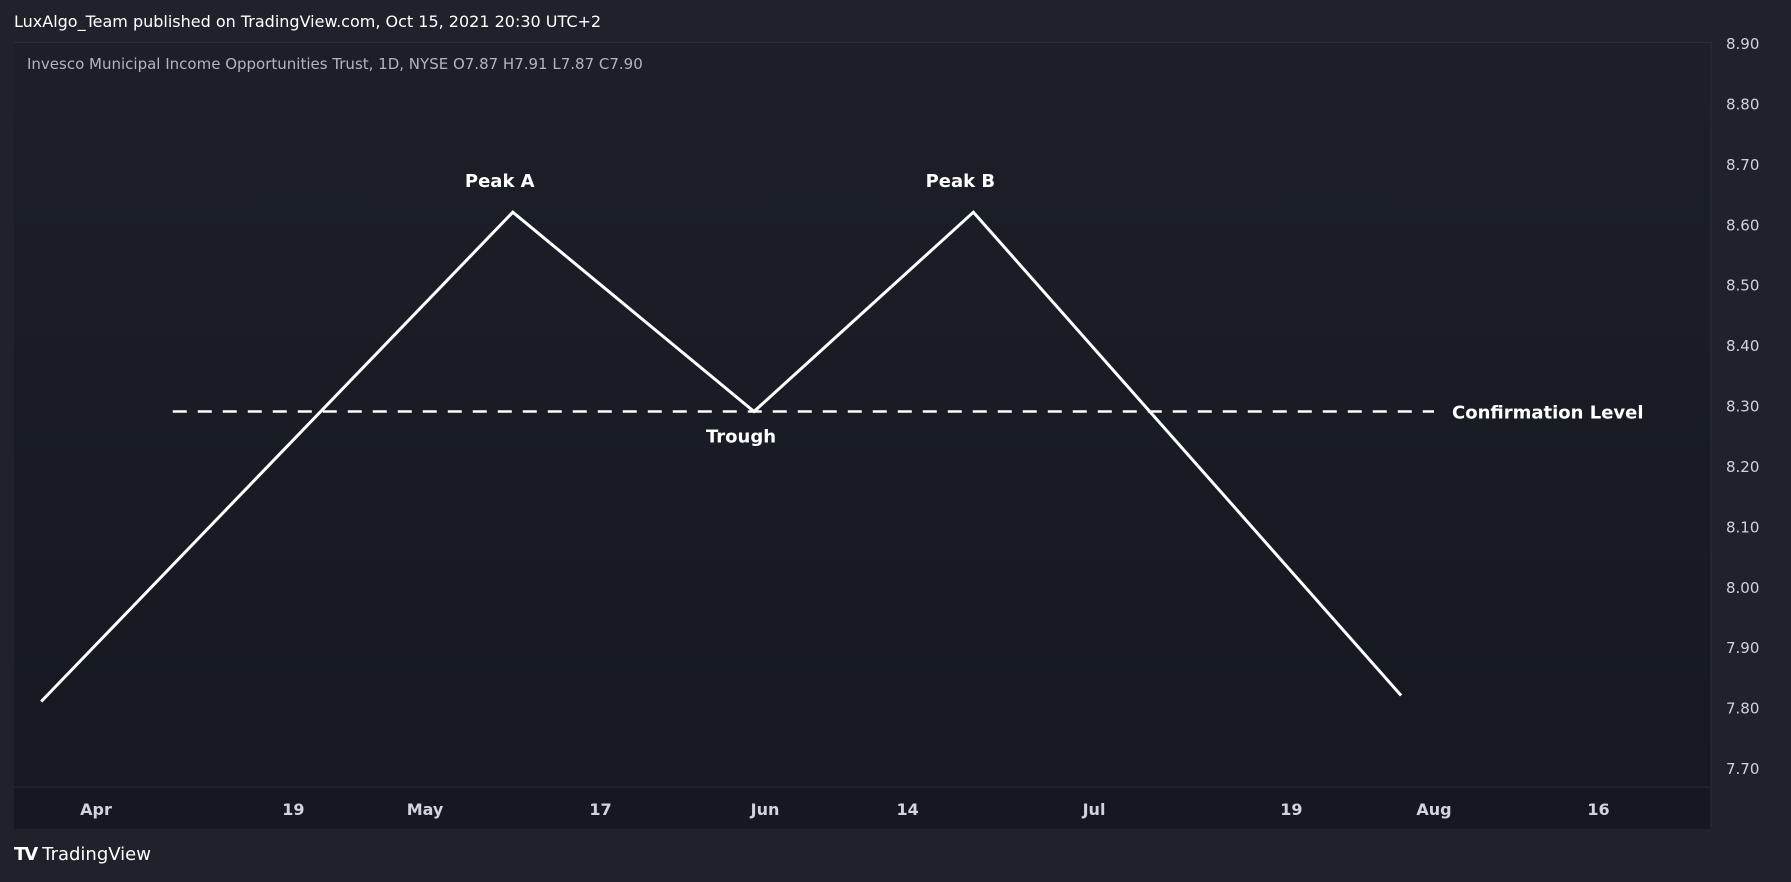  I want to click on y-tick-label: 7.70, so click(1742, 769).